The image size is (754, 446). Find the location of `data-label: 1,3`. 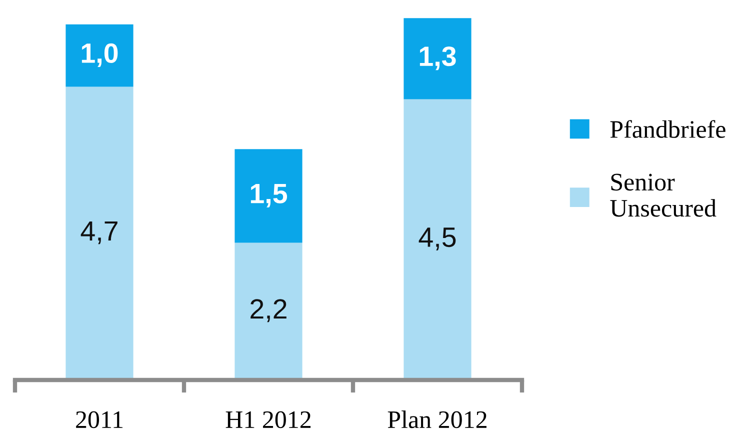

data-label: 1,3 is located at coordinates (438, 58).